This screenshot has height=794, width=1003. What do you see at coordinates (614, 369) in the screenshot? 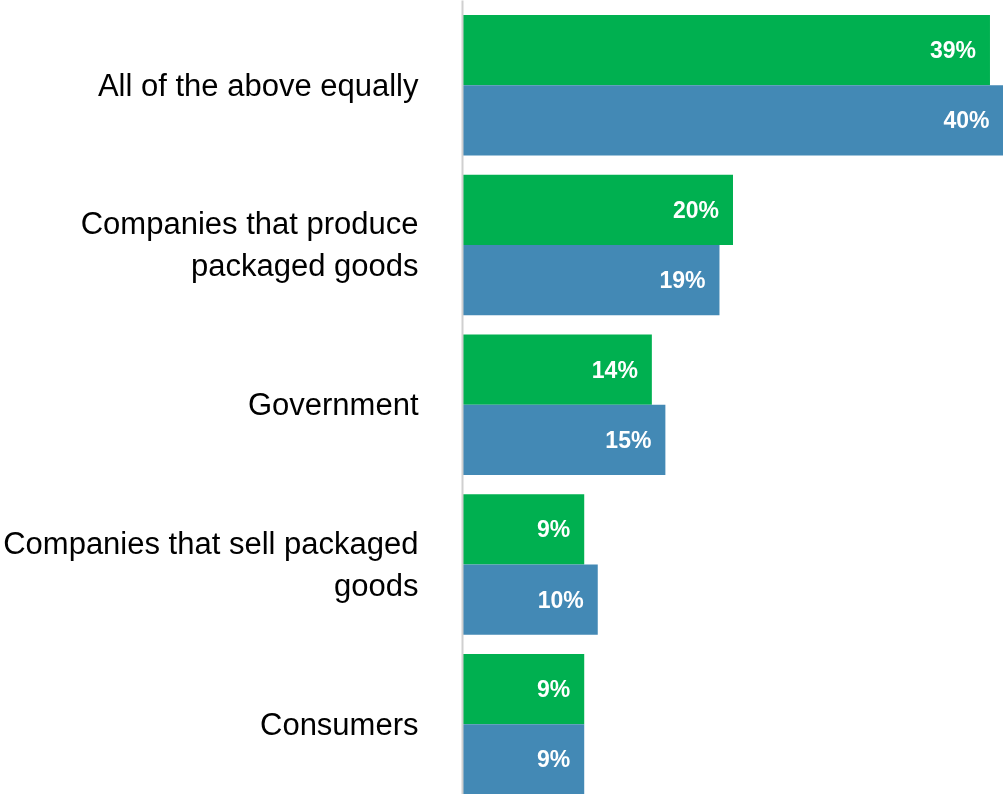
I see `data-label: 14%` at bounding box center [614, 369].